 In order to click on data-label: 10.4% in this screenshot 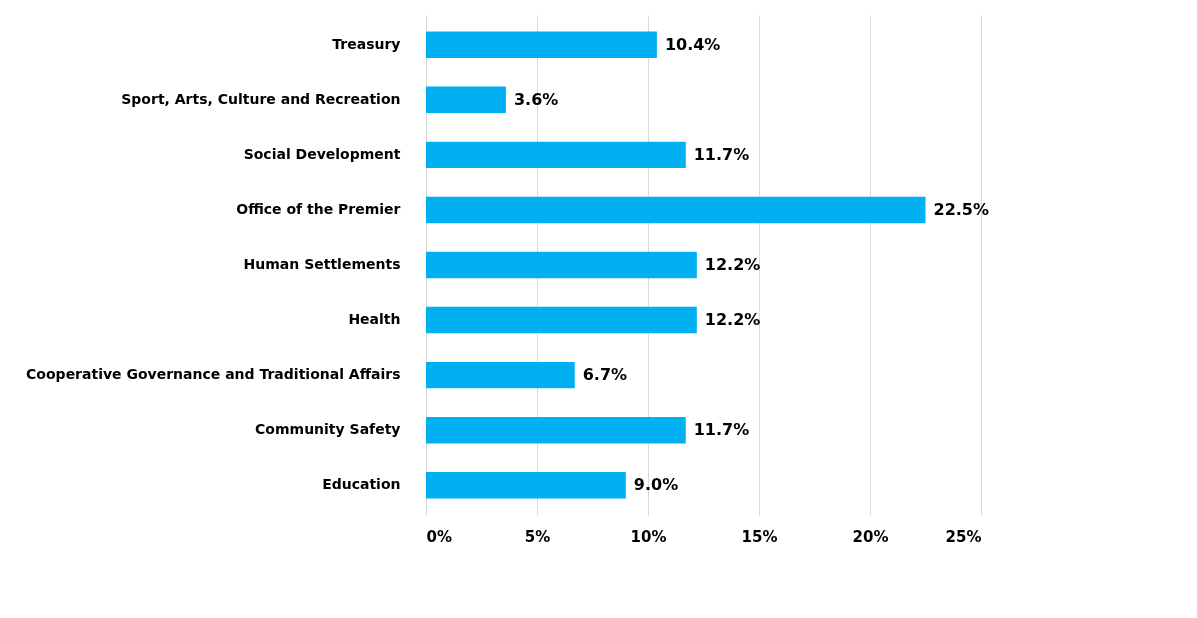, I will do `click(692, 44)`.